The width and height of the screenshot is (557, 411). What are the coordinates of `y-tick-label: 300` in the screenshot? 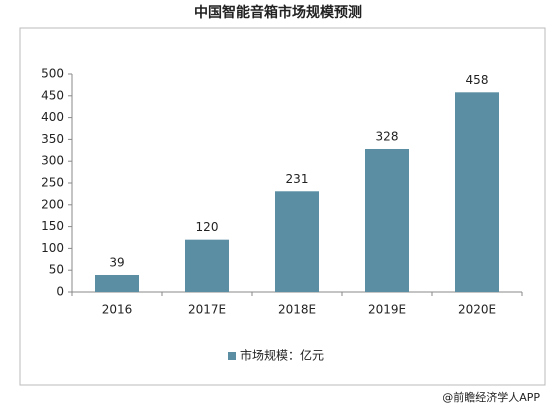 It's located at (52, 161).